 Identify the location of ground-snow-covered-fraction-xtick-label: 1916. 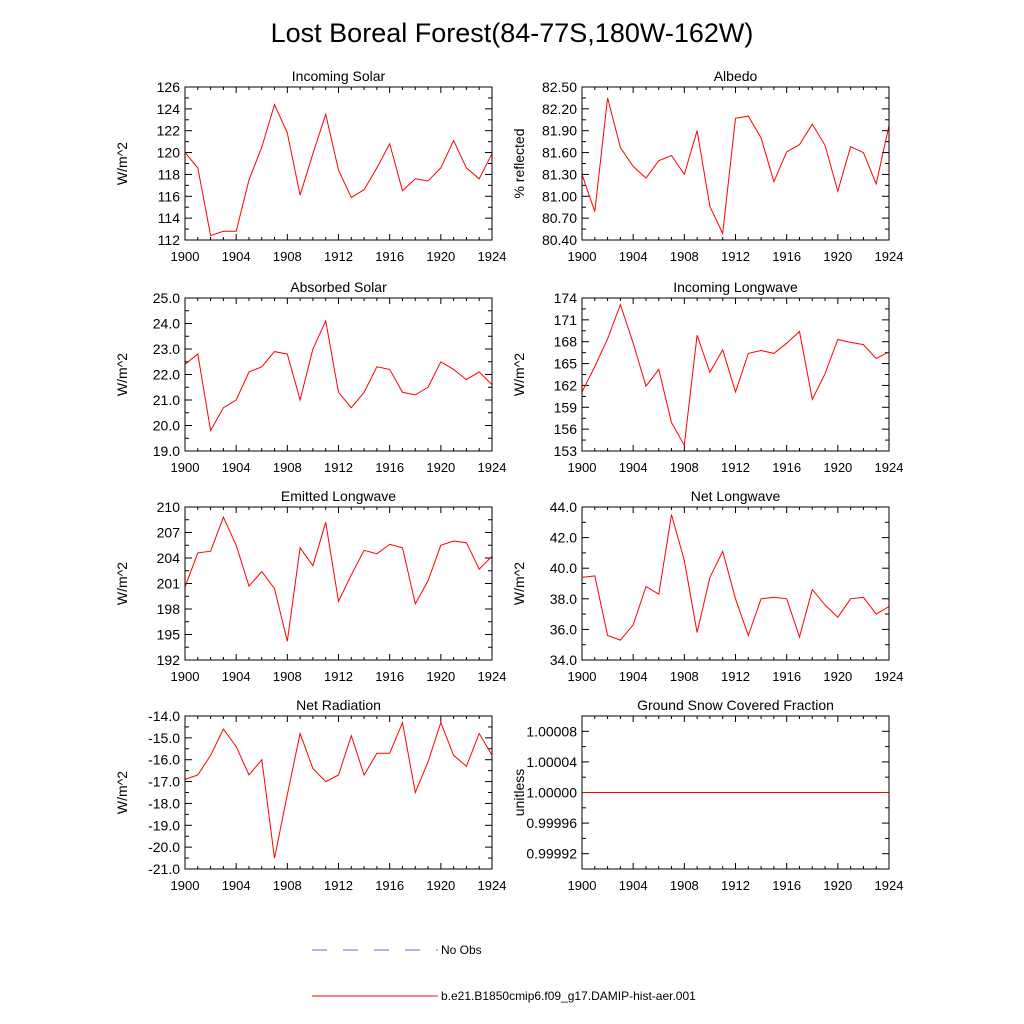
(786, 885).